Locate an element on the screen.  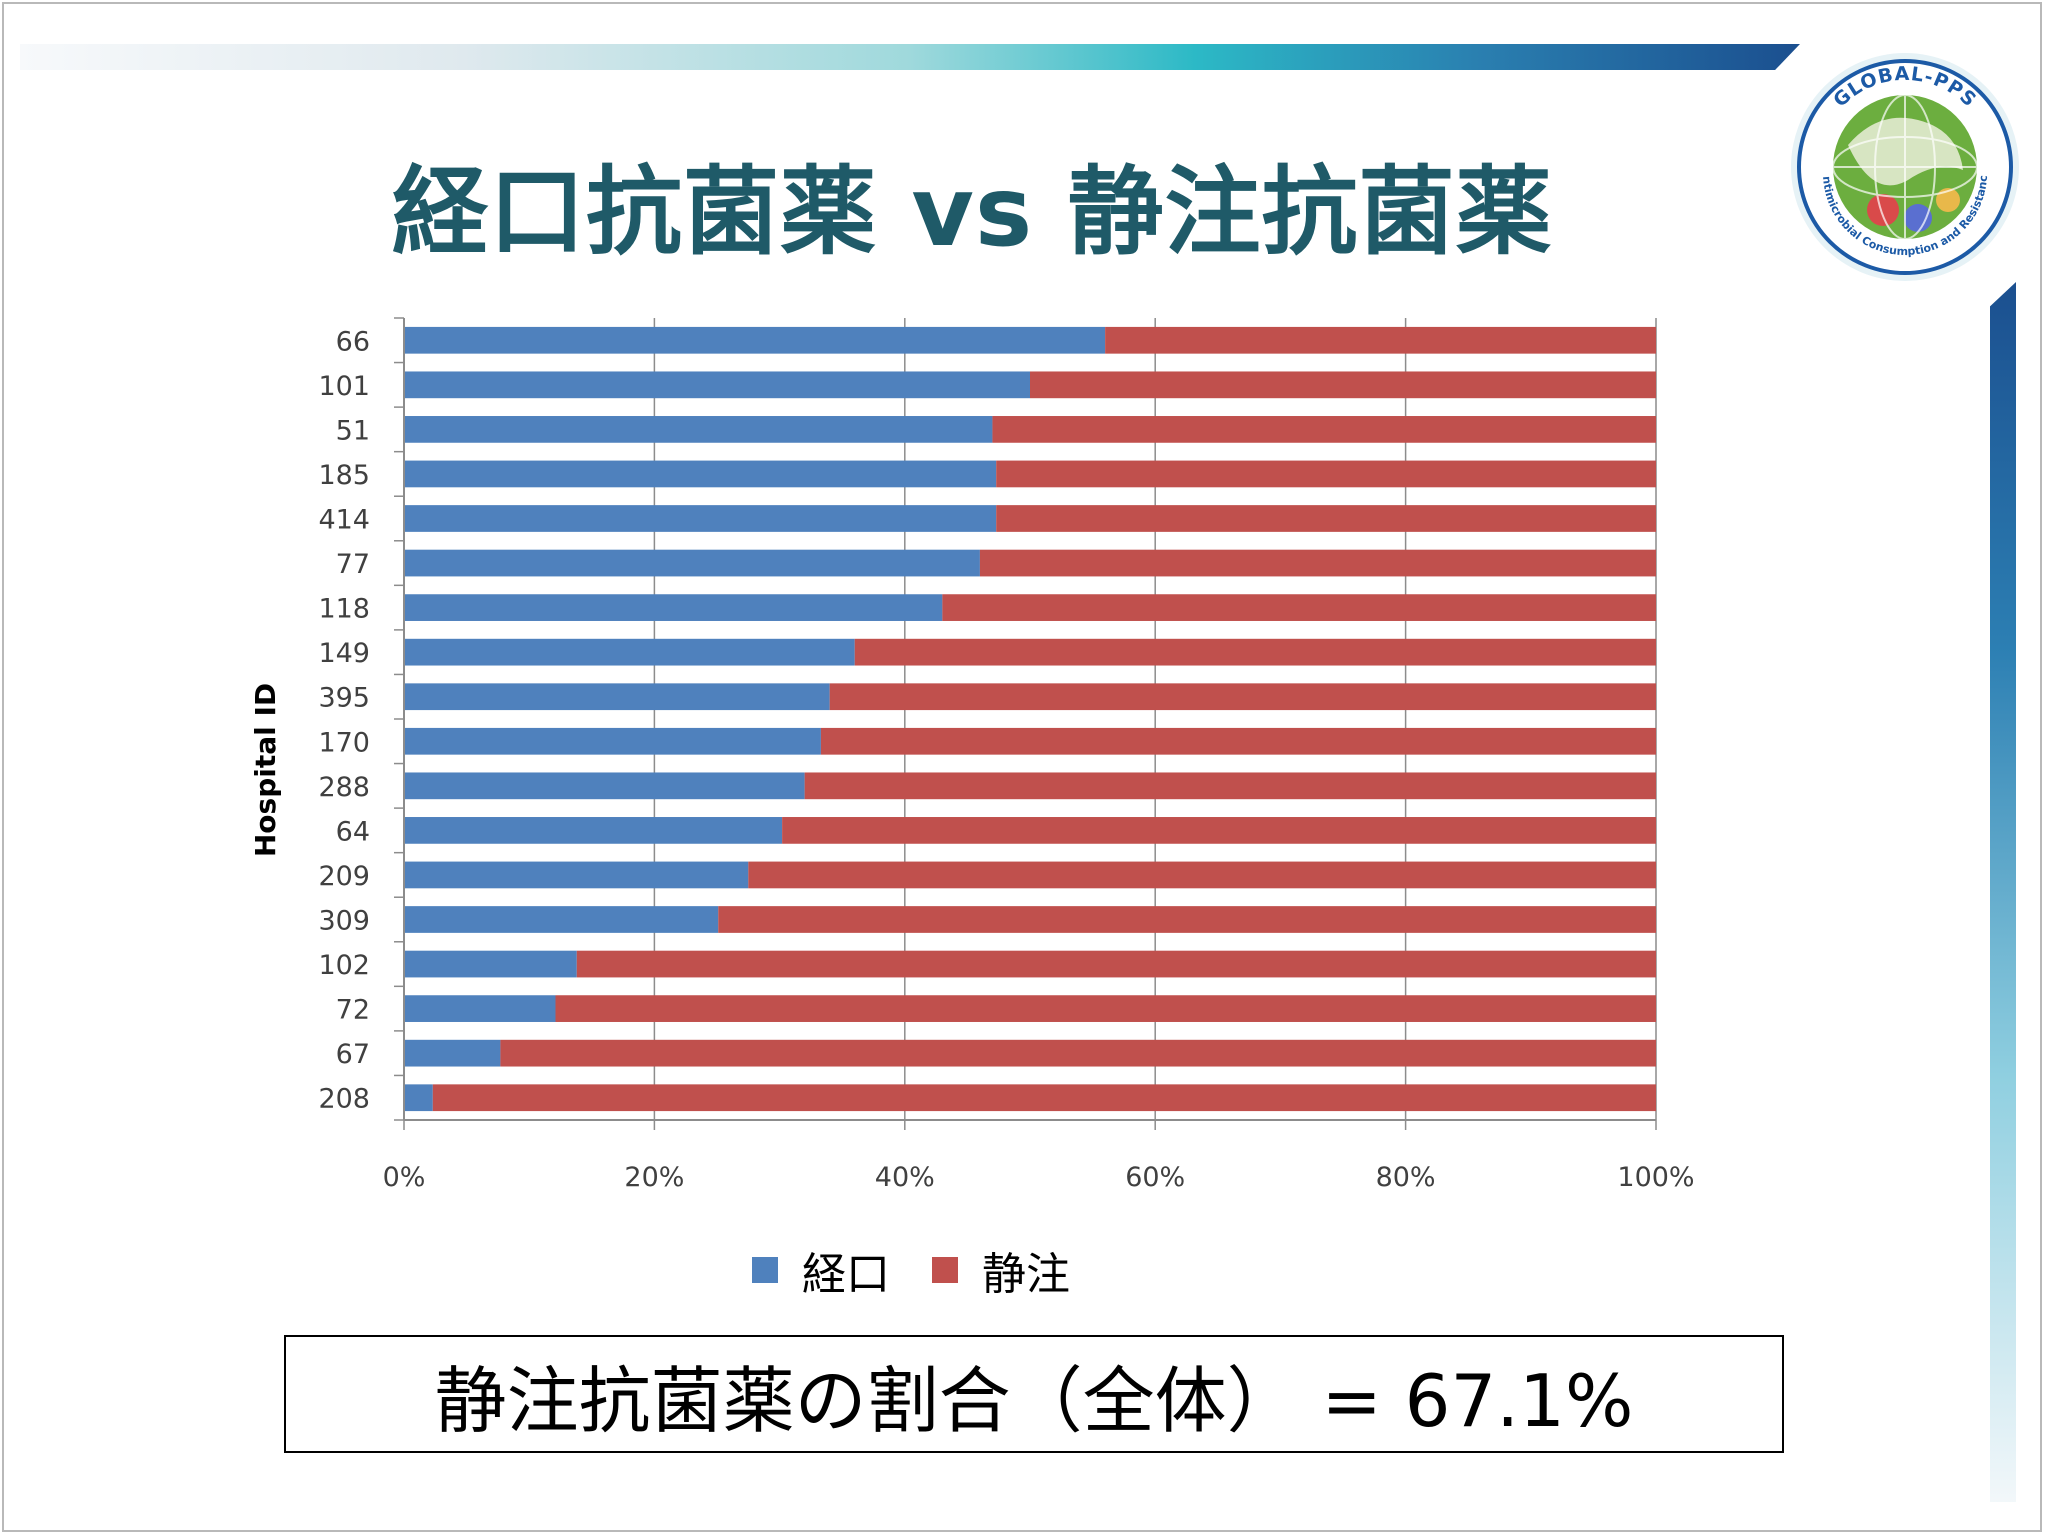
y-tick-label: 414 is located at coordinates (344, 520).